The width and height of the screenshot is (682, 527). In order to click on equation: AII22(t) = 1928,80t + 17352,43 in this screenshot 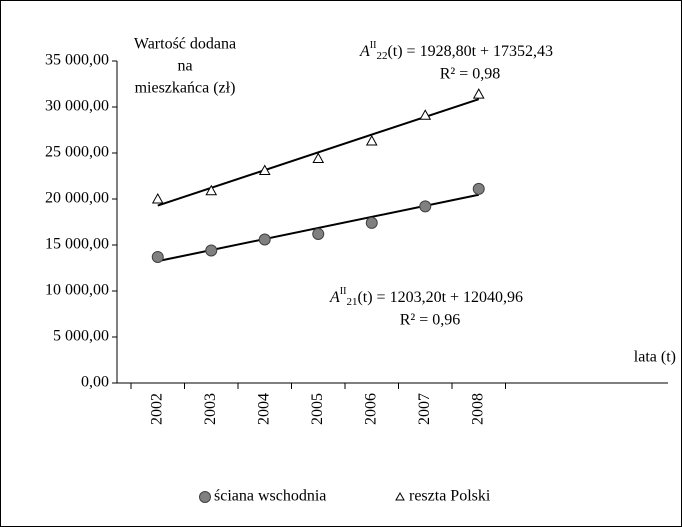, I will do `click(456, 50)`.